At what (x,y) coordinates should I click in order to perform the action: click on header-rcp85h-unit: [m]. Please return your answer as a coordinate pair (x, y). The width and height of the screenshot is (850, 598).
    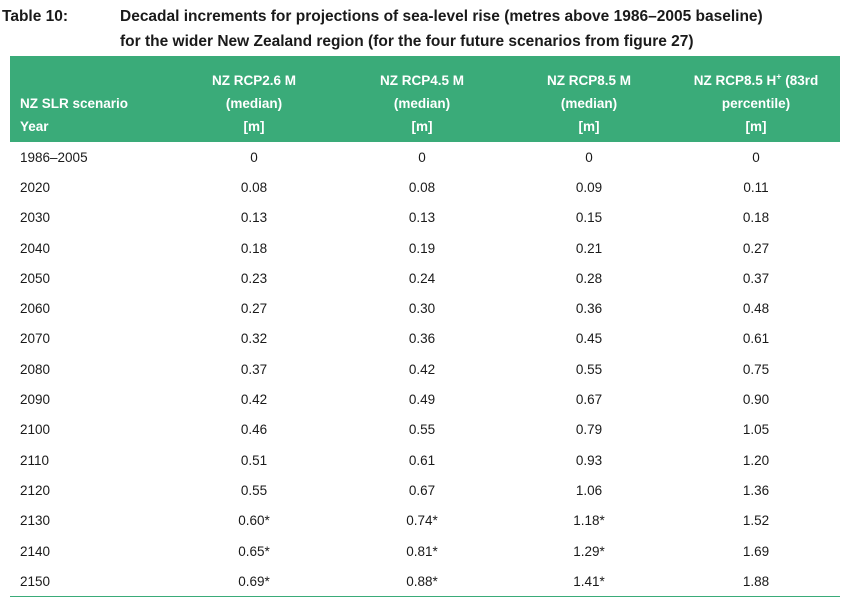
    Looking at the image, I should click on (756, 126).